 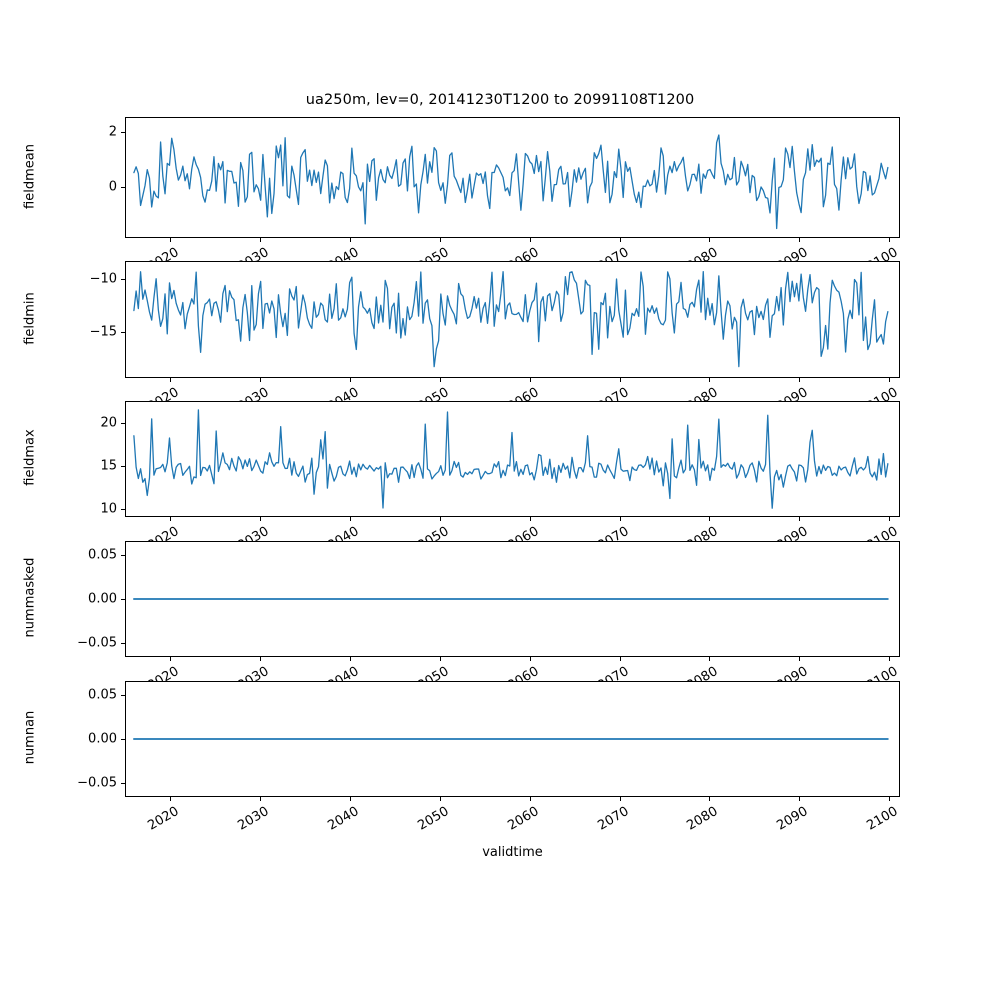 I want to click on y-axis-label-nummasked: nummasked, so click(x=30, y=597).